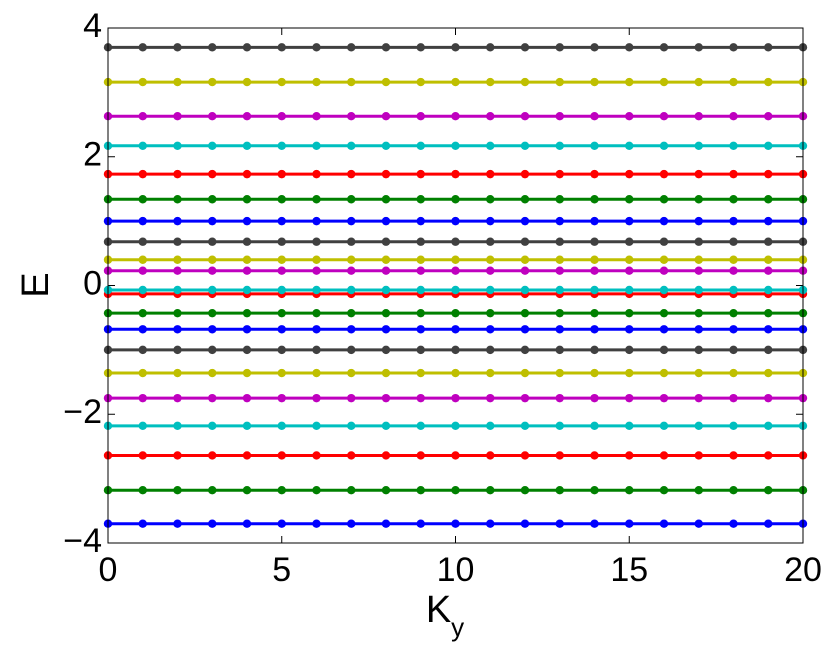 The image size is (830, 650). I want to click on y-tick-label: 2, so click(92, 155).